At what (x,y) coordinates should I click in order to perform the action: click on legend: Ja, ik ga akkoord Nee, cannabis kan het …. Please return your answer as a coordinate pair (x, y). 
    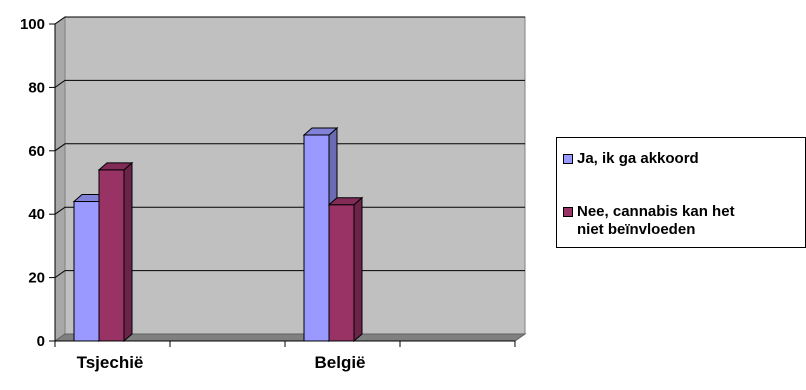
    Looking at the image, I should click on (681, 192).